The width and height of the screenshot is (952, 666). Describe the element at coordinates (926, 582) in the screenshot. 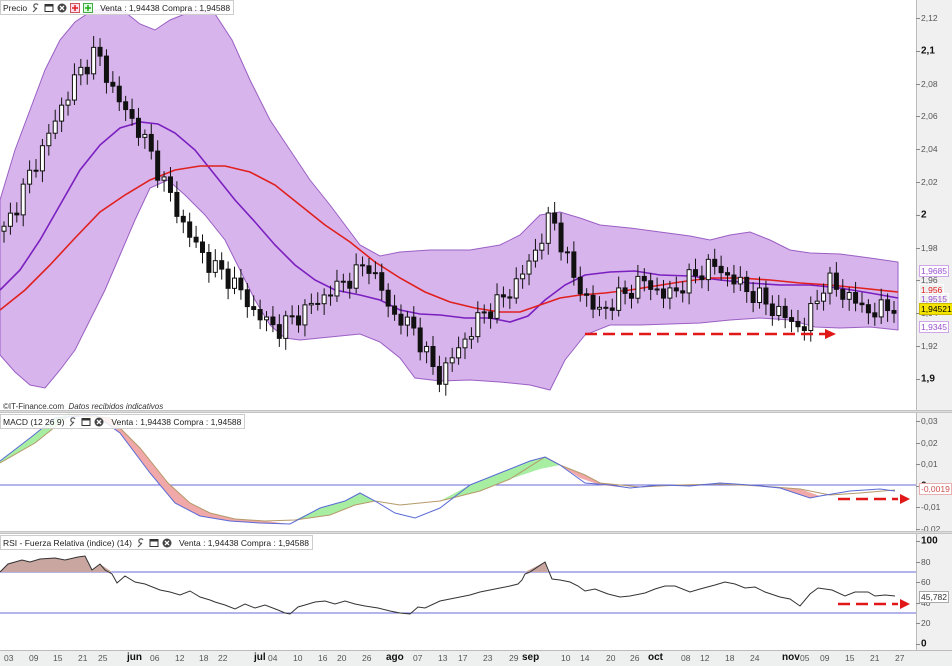

I see `y-tick-label: 60` at that location.